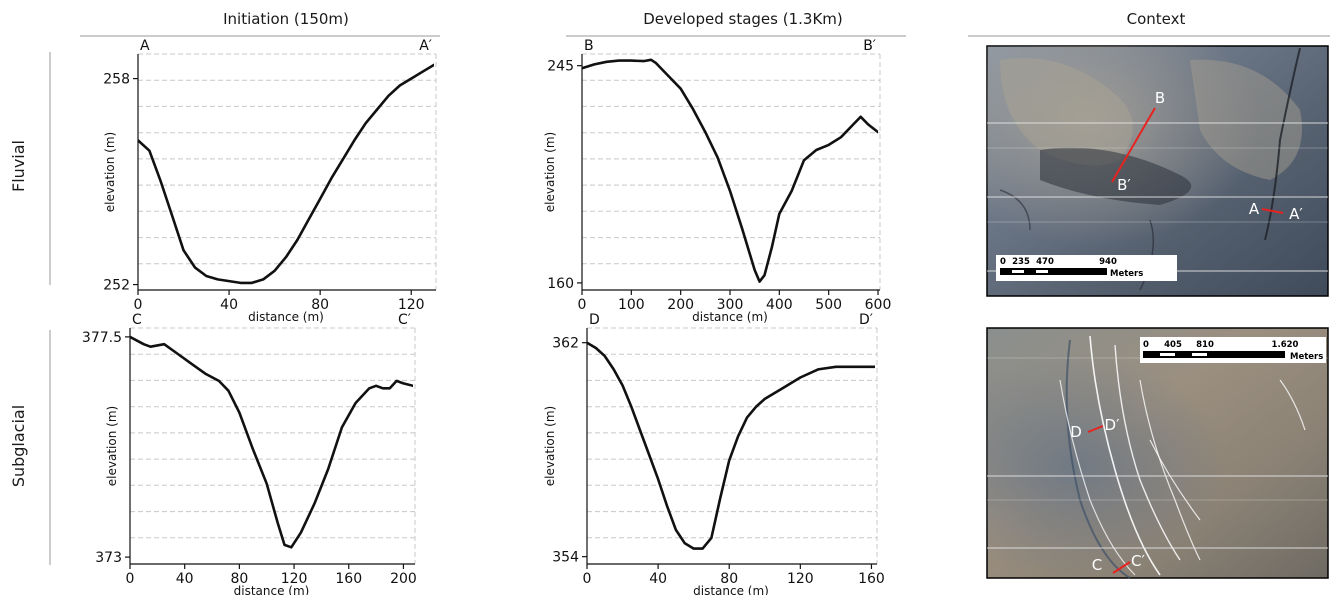 Image resolution: width=1330 pixels, height=595 pixels. Describe the element at coordinates (1272, 211) in the screenshot. I see `profile-line-a` at that location.